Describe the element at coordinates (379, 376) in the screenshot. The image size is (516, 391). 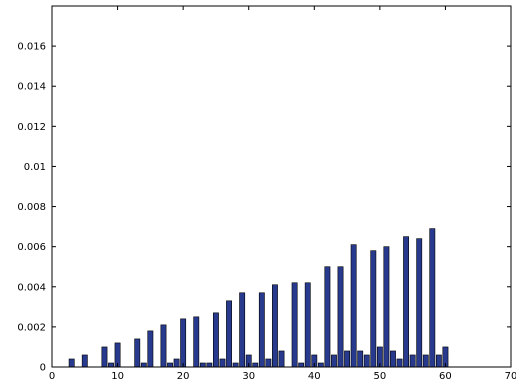
I see `x-tick-label: 50` at that location.